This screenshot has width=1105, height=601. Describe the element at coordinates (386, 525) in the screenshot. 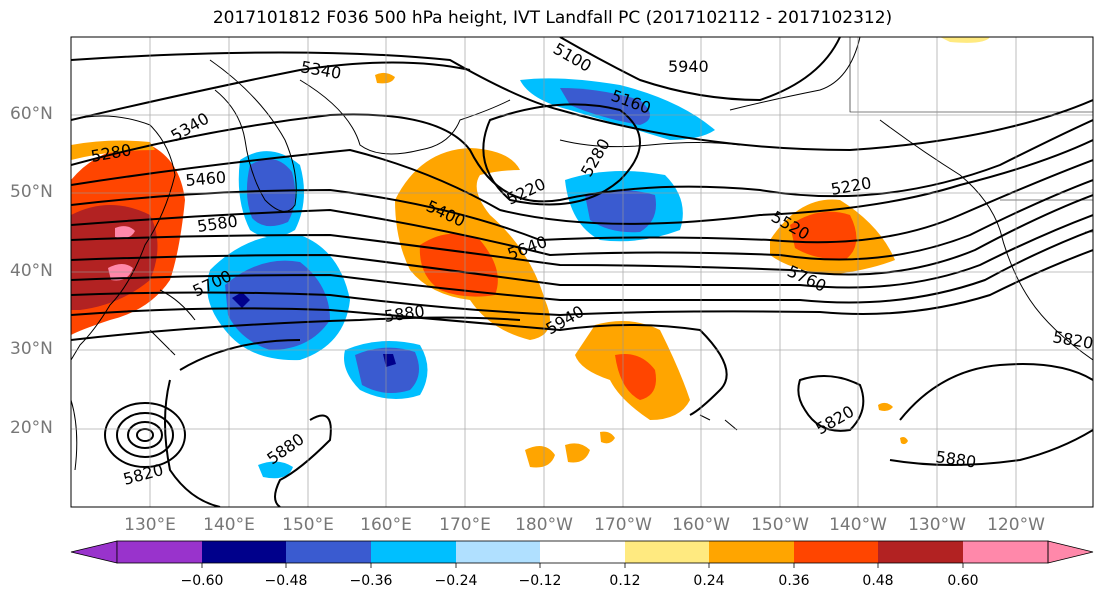

I see `lon-label: 160°E` at that location.